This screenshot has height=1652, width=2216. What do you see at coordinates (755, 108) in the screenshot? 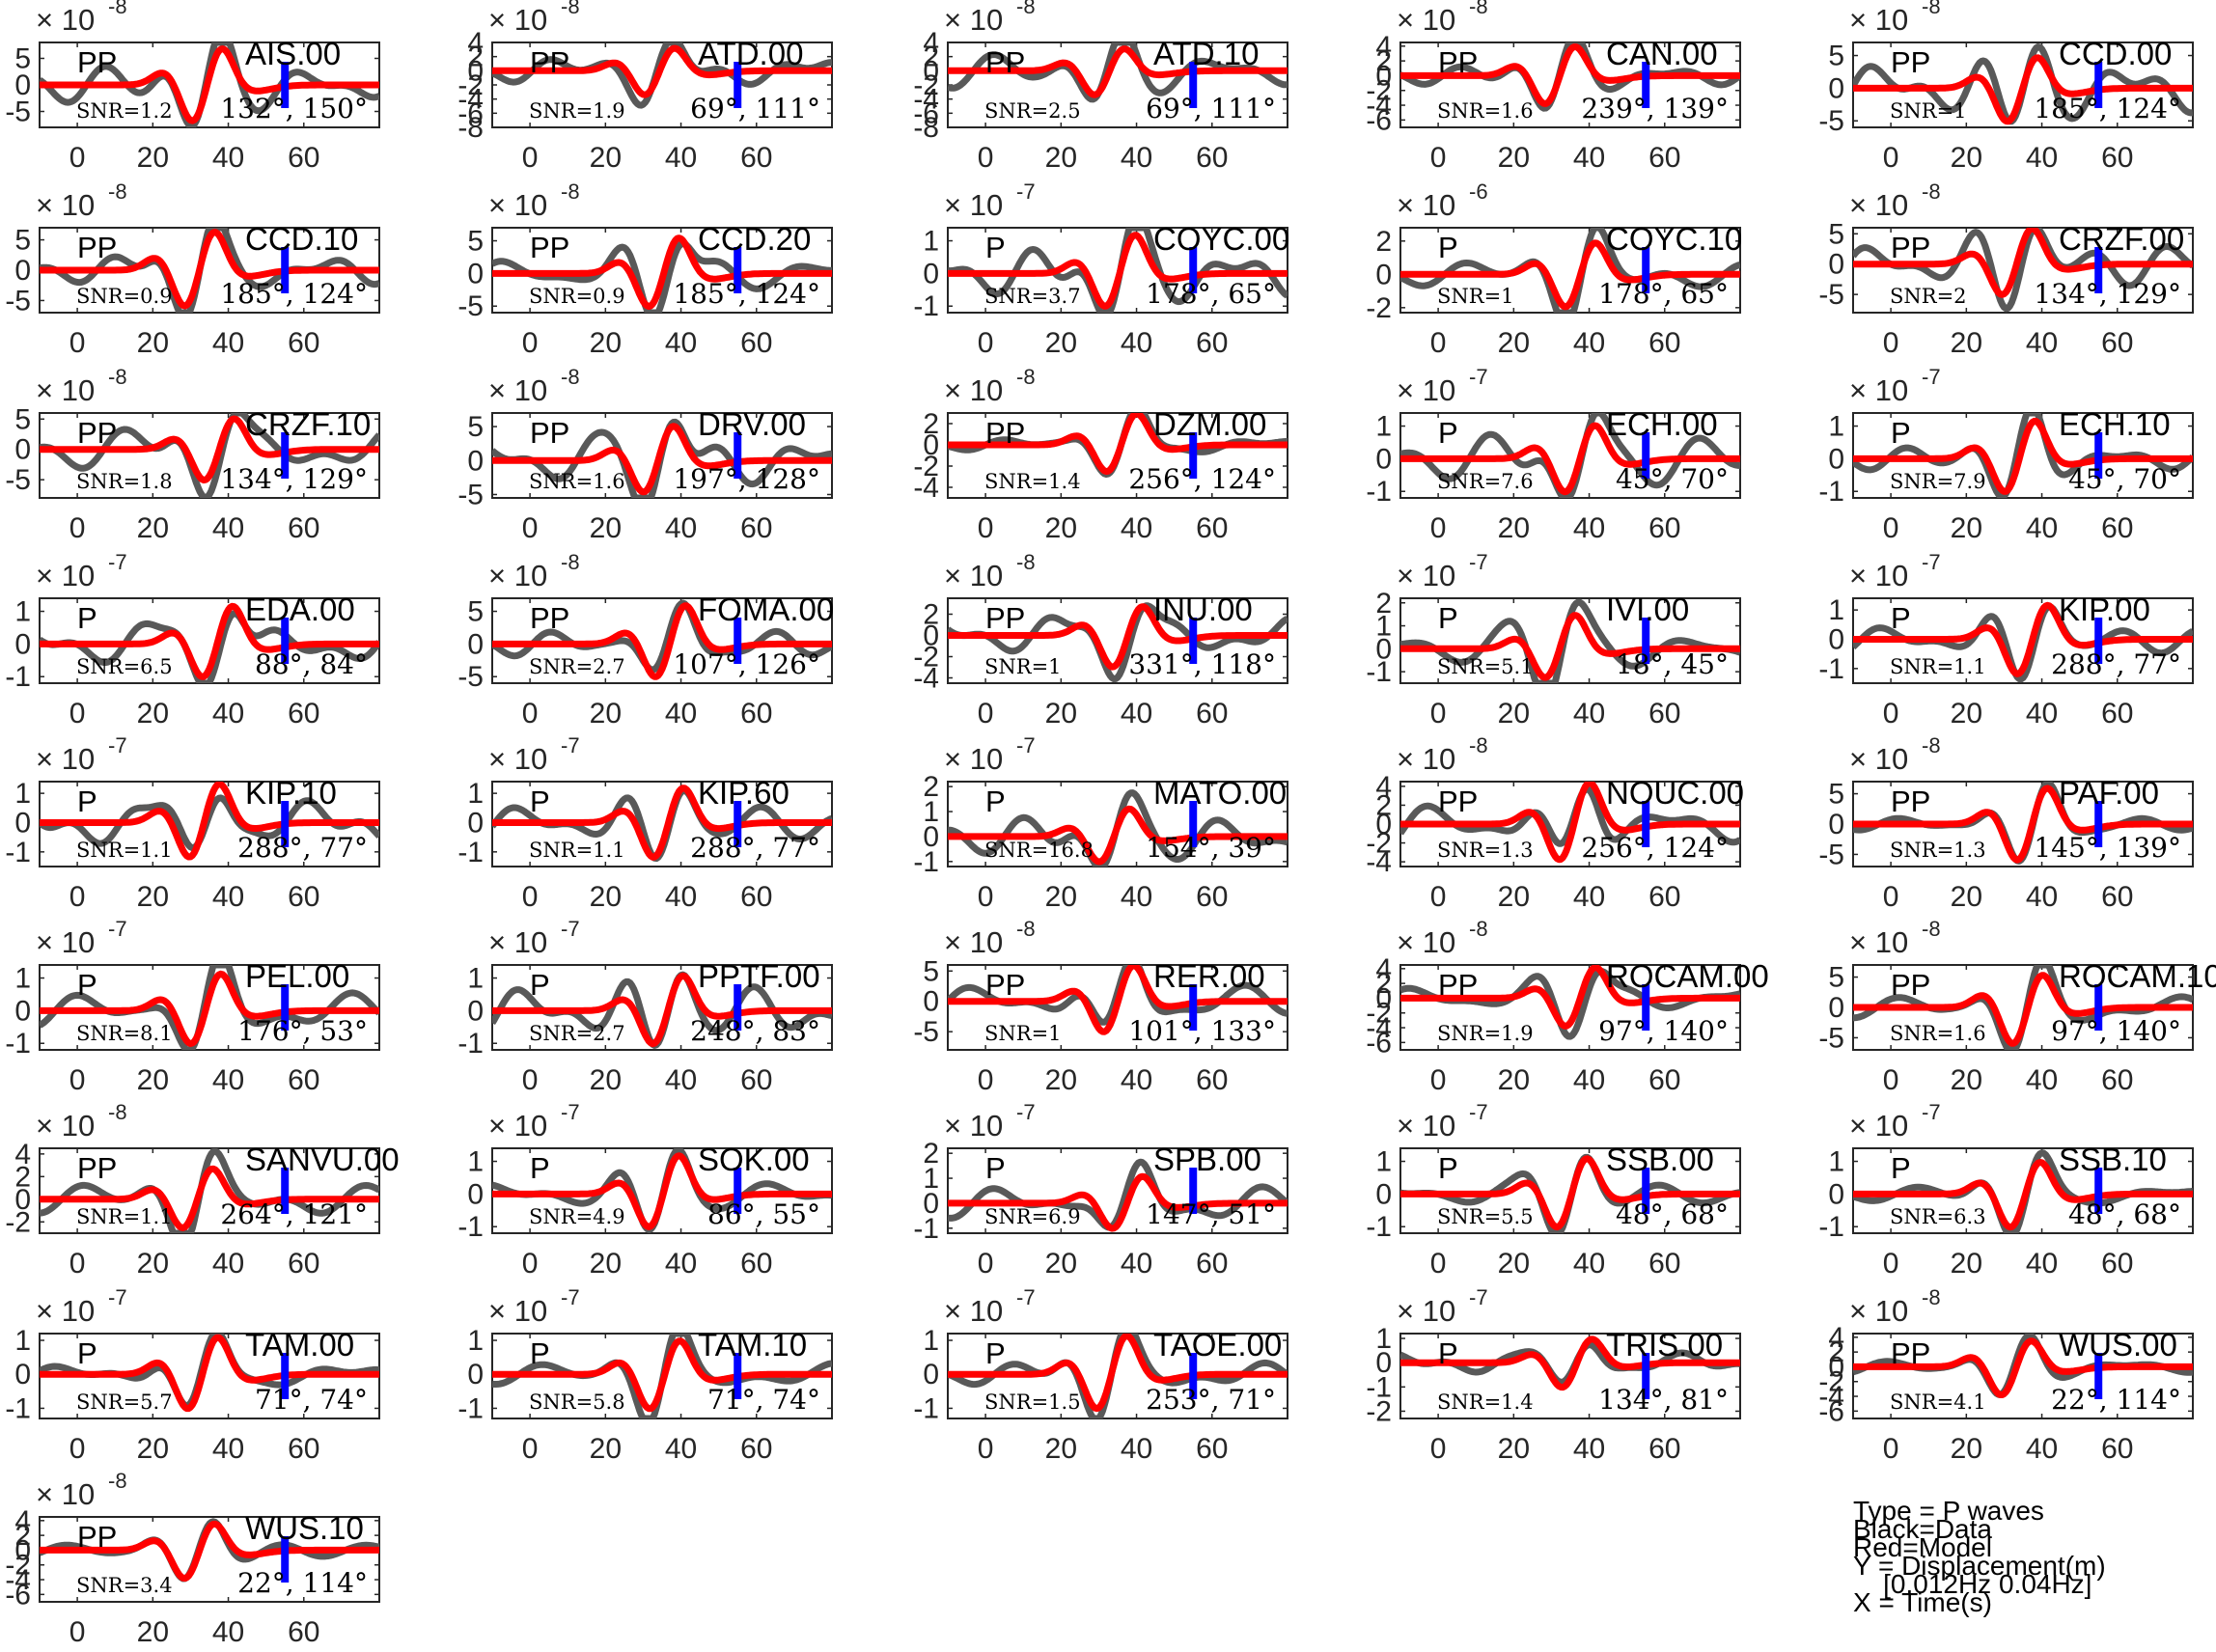
I see `angles-label: 69°, 111°` at bounding box center [755, 108].